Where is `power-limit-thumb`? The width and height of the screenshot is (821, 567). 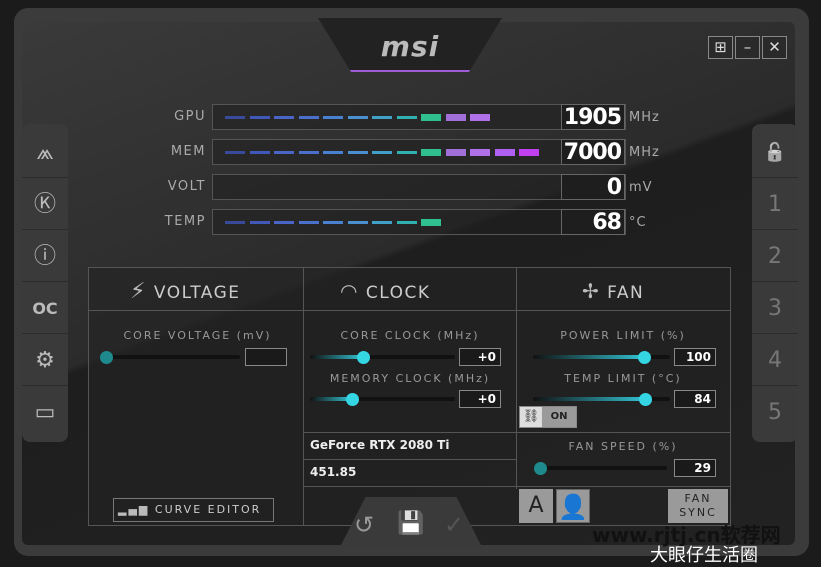 power-limit-thumb is located at coordinates (644, 357).